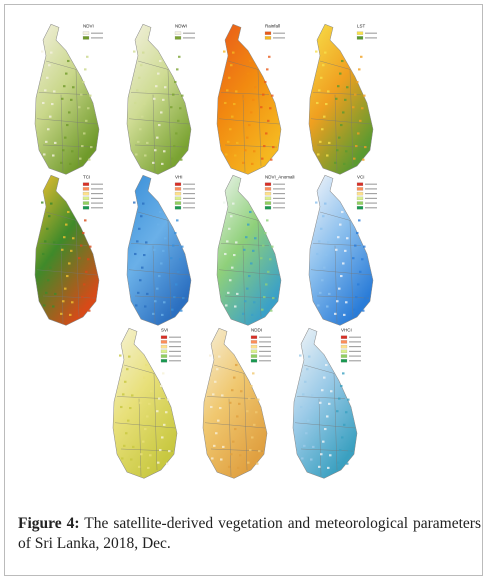 This screenshot has width=489, height=582. Describe the element at coordinates (160, 99) in the screenshot. I see `map-panel: NDWI` at that location.